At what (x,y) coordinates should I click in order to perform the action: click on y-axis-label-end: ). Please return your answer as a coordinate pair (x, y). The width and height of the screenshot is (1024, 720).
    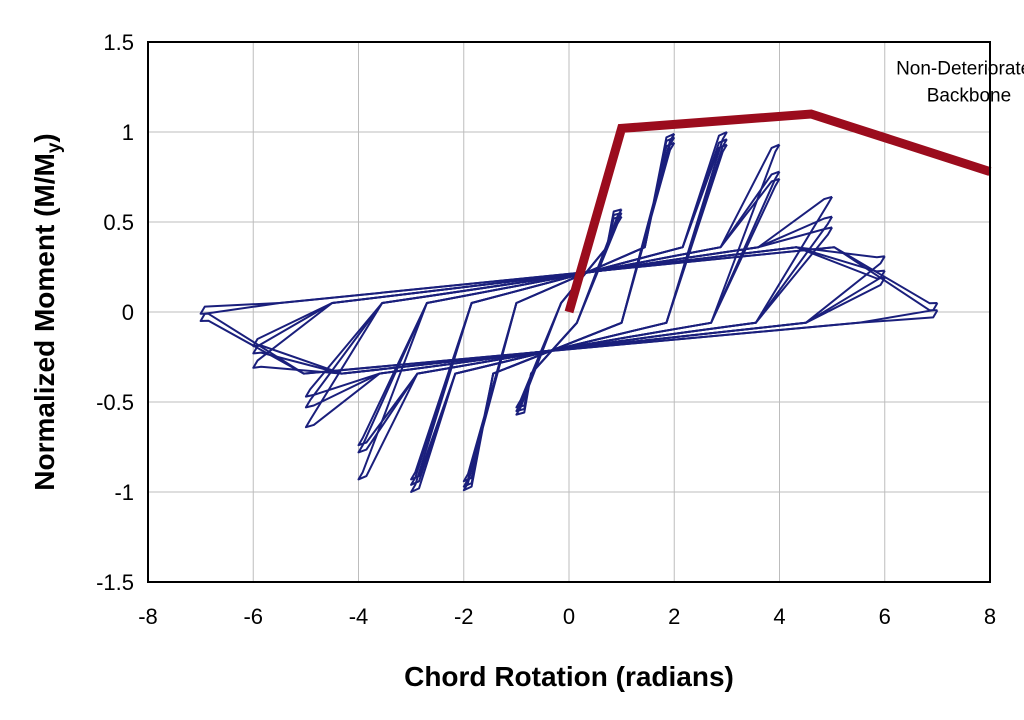
    Looking at the image, I should click on (44, 137).